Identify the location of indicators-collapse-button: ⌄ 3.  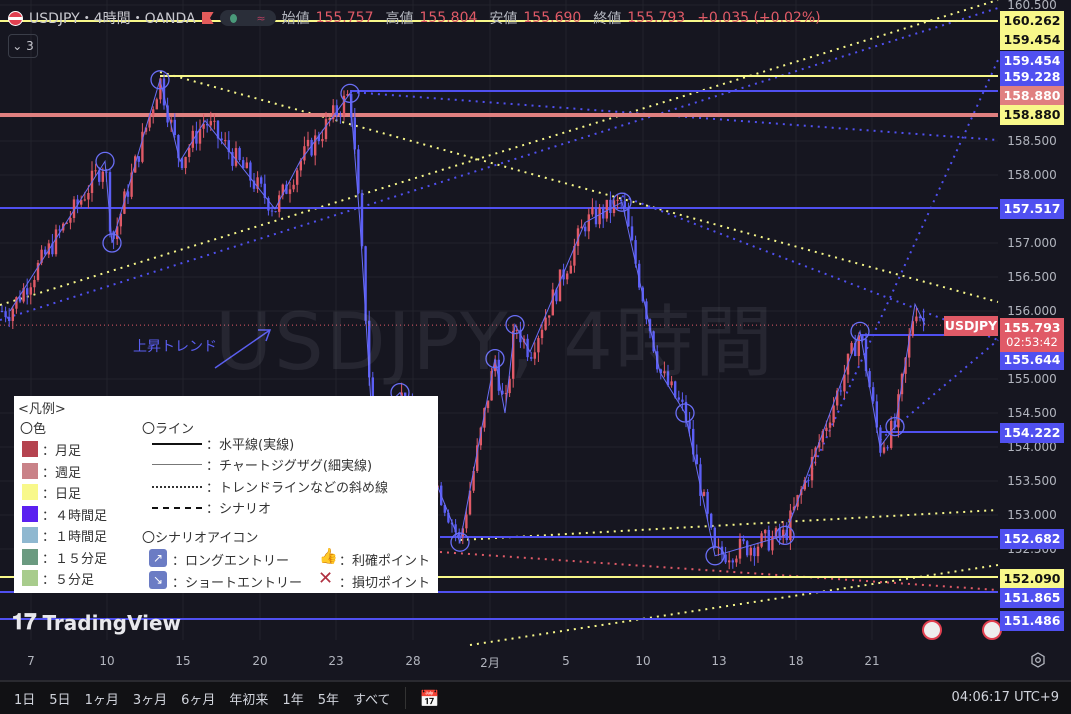
(23, 46).